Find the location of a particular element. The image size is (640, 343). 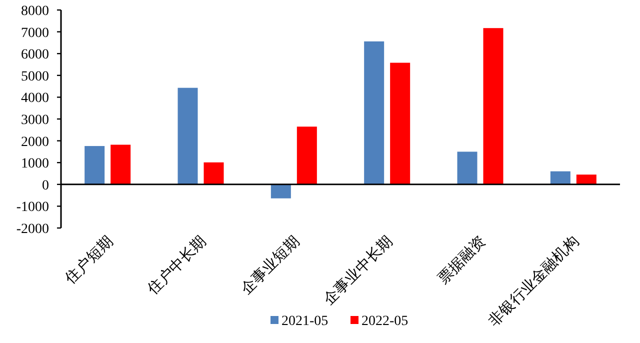

y-tick-label: 0 is located at coordinates (45, 186).